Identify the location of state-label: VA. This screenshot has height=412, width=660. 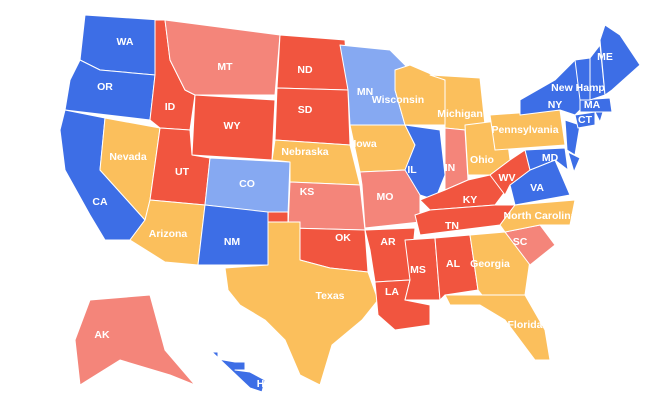
(537, 188).